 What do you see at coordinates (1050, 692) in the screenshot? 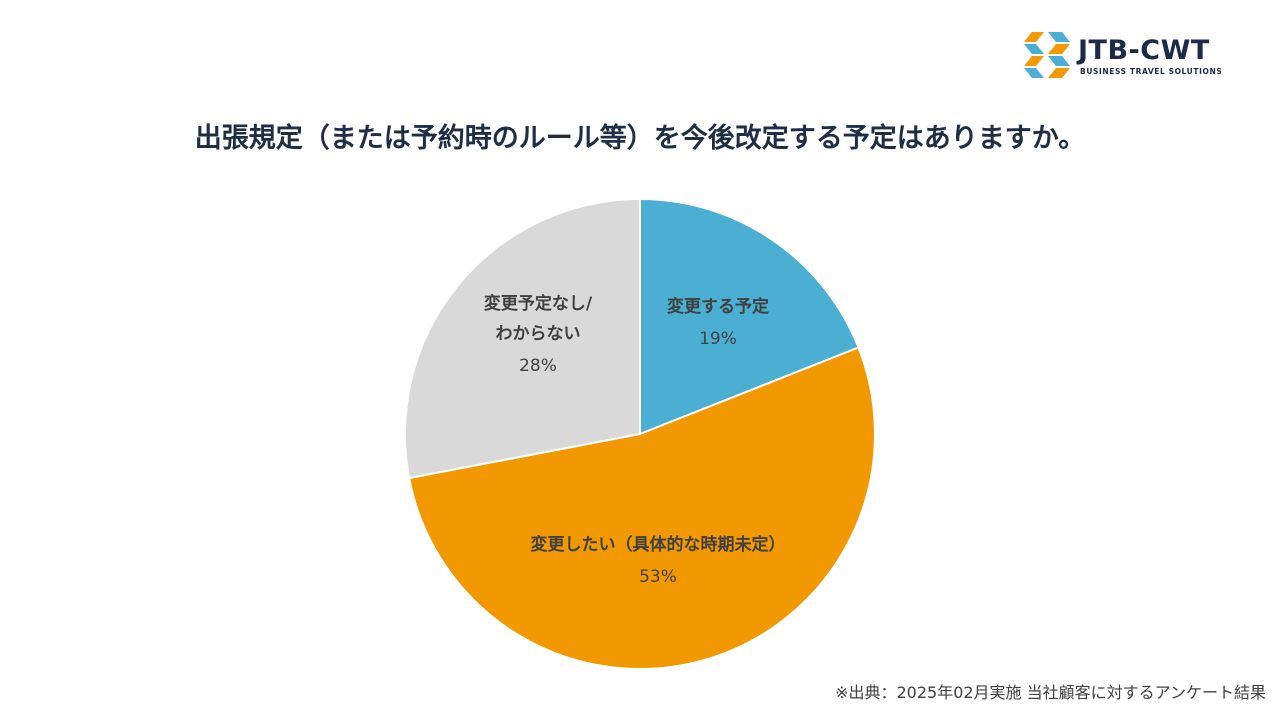
I see `source-note: ※出典：2025年02月実施 当社顧客に対するアンケート結果` at bounding box center [1050, 692].